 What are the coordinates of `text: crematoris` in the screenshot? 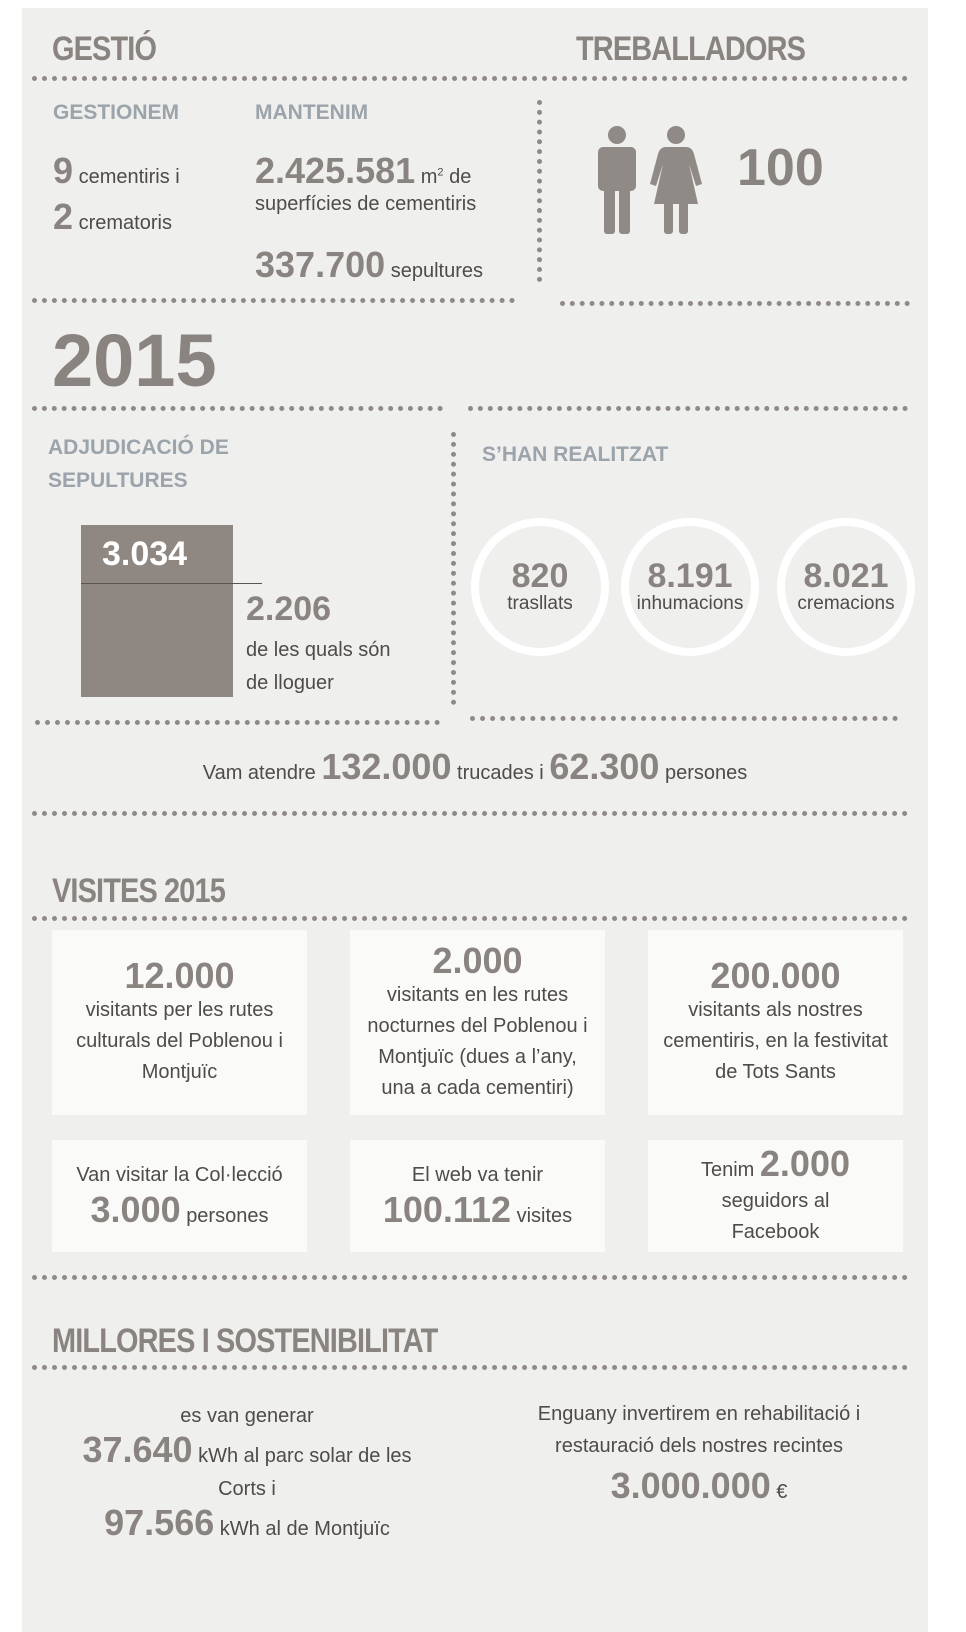 It's located at (125, 223).